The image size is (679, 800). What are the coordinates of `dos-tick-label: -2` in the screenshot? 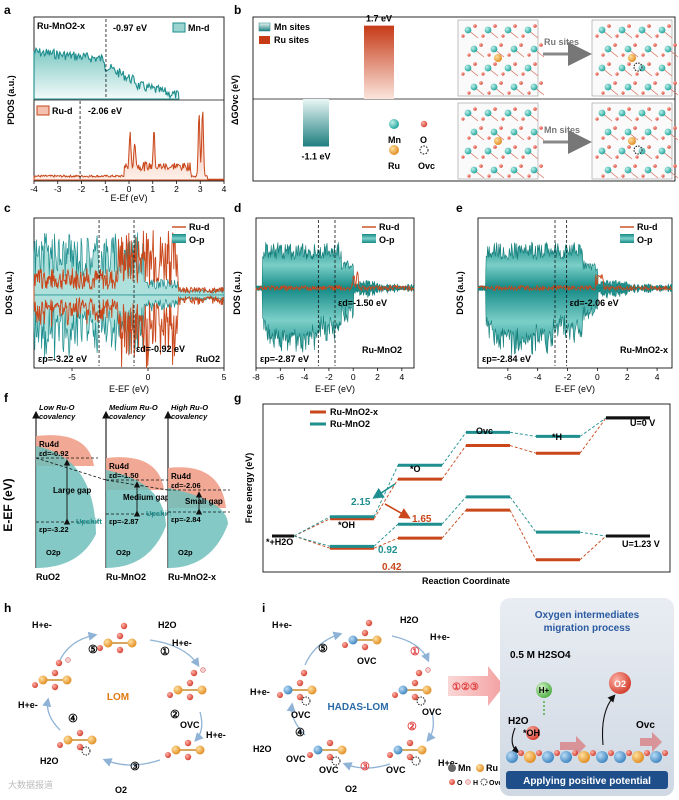 It's located at (329, 377).